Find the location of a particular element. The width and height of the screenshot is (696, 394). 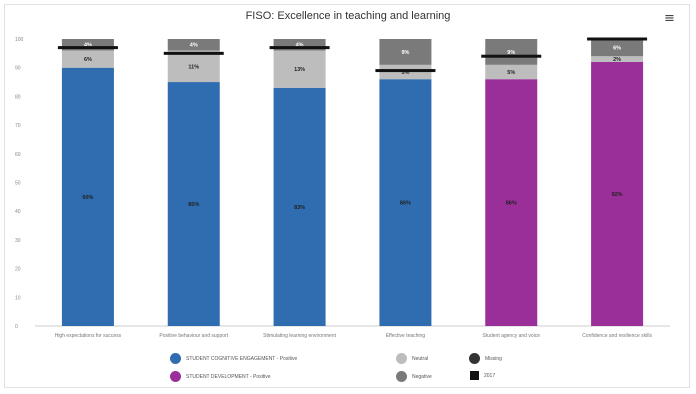

y-tick-label: 0 is located at coordinates (16, 327).